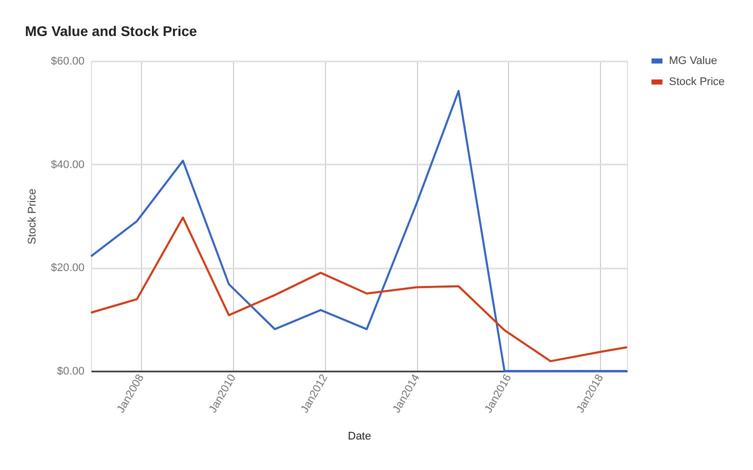  What do you see at coordinates (693, 61) in the screenshot?
I see `legend-label: MG Value` at bounding box center [693, 61].